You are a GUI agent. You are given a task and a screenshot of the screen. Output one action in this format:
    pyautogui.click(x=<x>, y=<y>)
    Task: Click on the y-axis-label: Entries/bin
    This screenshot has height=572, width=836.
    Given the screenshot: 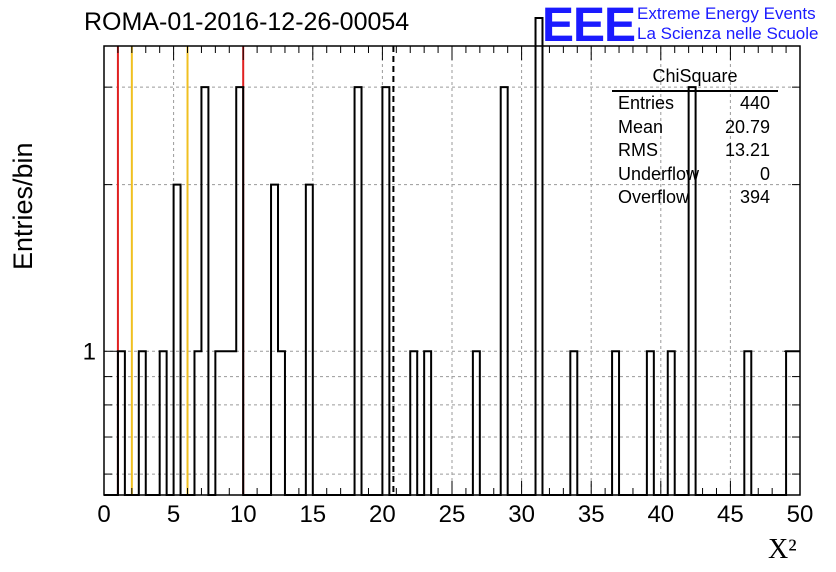 What is the action you would take?
    pyautogui.click(x=23, y=206)
    